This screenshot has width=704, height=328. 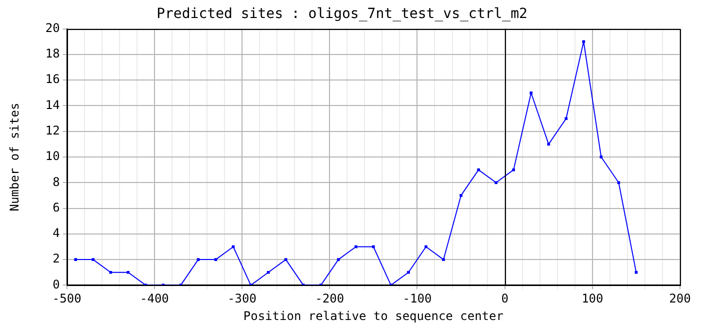 What do you see at coordinates (504, 299) in the screenshot?
I see `x-tick-label: 0` at bounding box center [504, 299].